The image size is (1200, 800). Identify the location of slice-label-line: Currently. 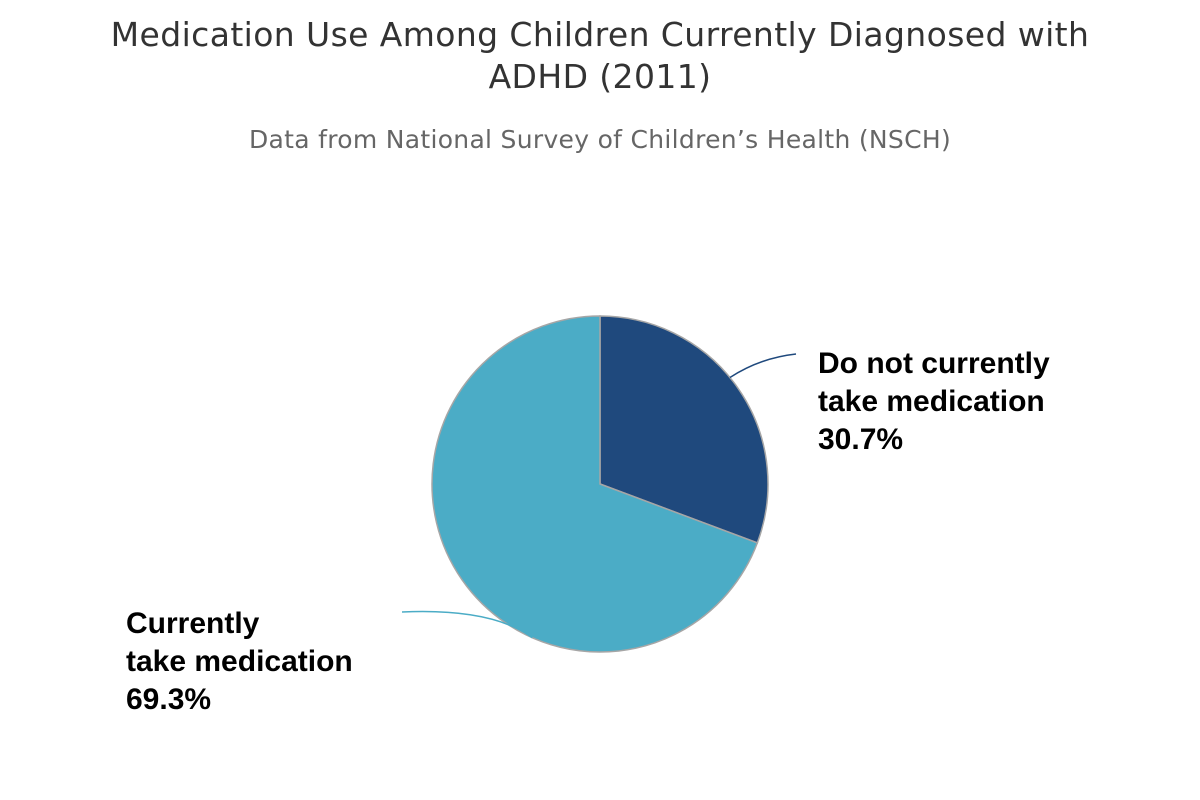
(193, 623).